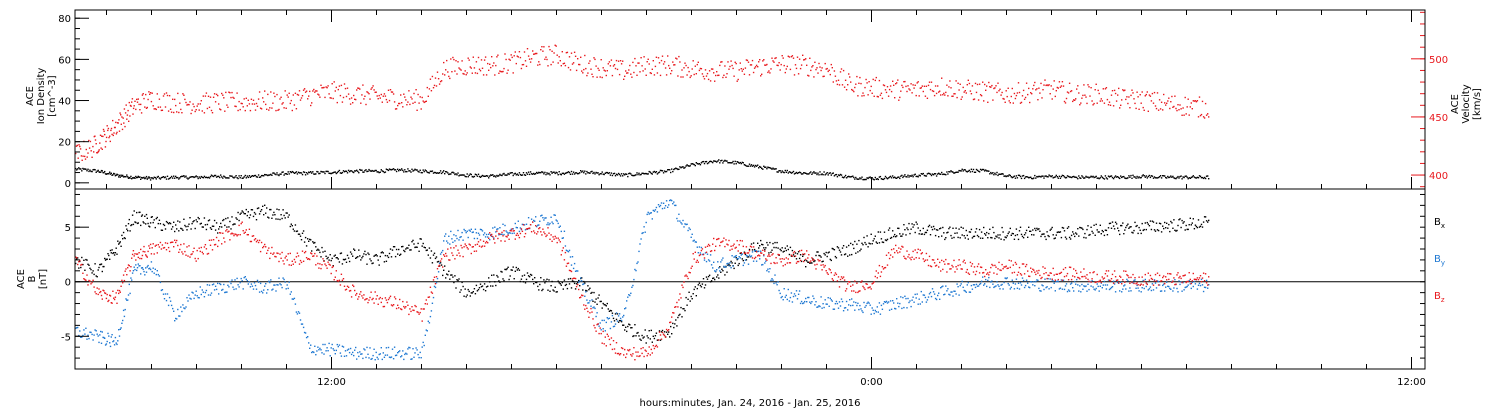 The image size is (1500, 410). I want to click on tick-label: 40, so click(64, 102).